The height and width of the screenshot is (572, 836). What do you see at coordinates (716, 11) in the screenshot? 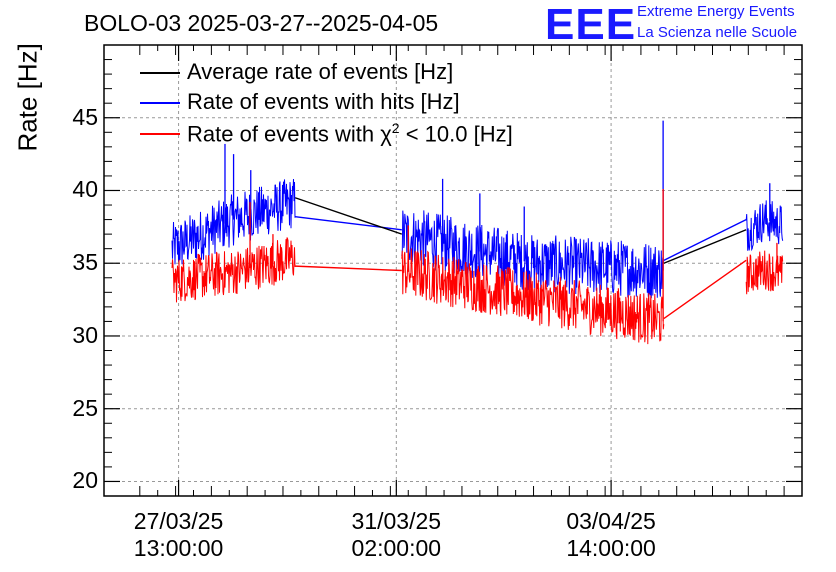
I see `eee-logo-line1: Extreme Energy Events` at bounding box center [716, 11].